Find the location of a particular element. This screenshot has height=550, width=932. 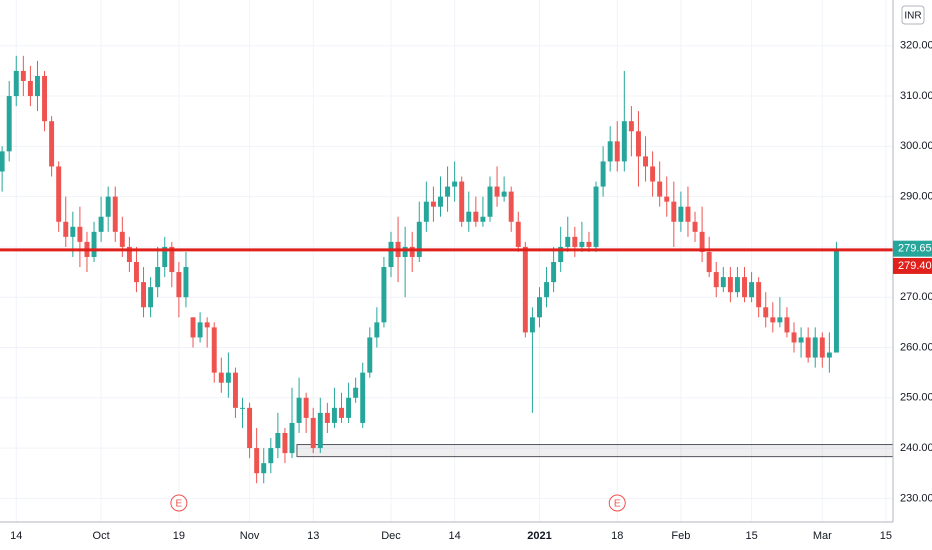

y-tick-label: 260.00 is located at coordinates (916, 347).